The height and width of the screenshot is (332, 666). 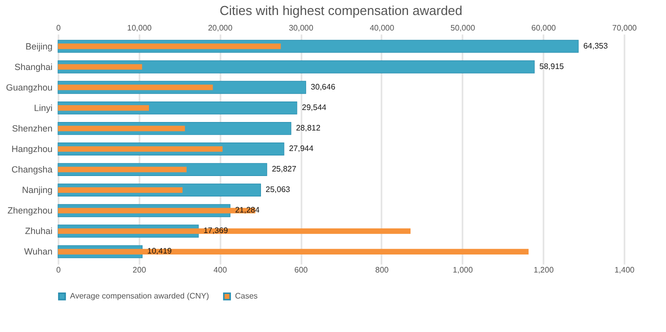 I want to click on data-label: 10,419, so click(x=159, y=251).